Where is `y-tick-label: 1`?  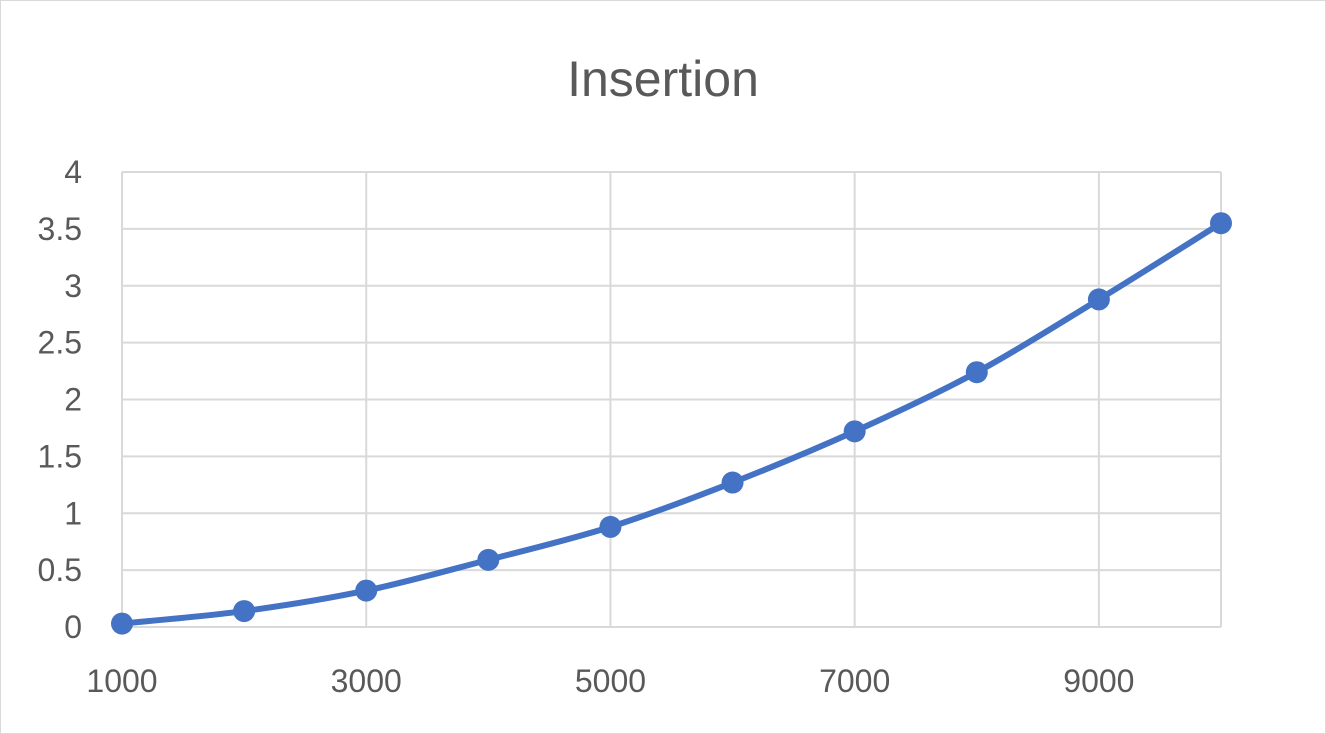 y-tick-label: 1 is located at coordinates (73, 513).